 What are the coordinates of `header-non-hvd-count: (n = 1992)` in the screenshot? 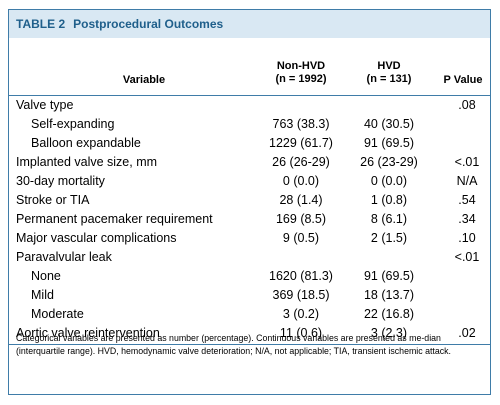 It's located at (301, 79).